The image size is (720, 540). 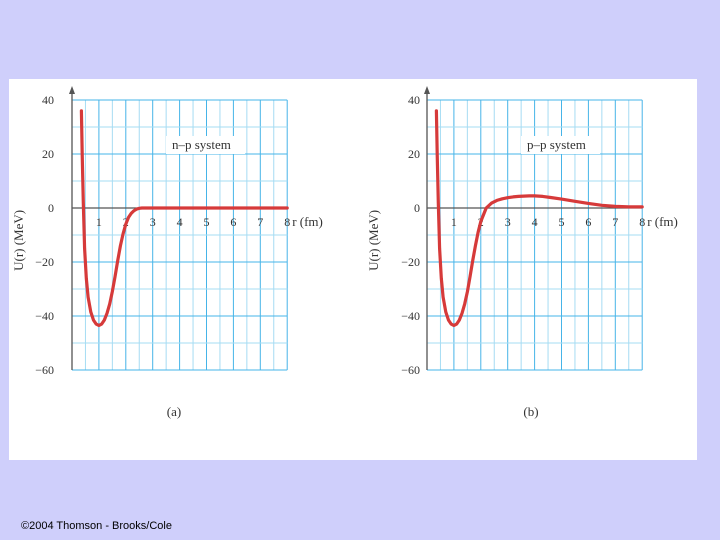 What do you see at coordinates (556, 144) in the screenshot?
I see `system-annotation: p–p system` at bounding box center [556, 144].